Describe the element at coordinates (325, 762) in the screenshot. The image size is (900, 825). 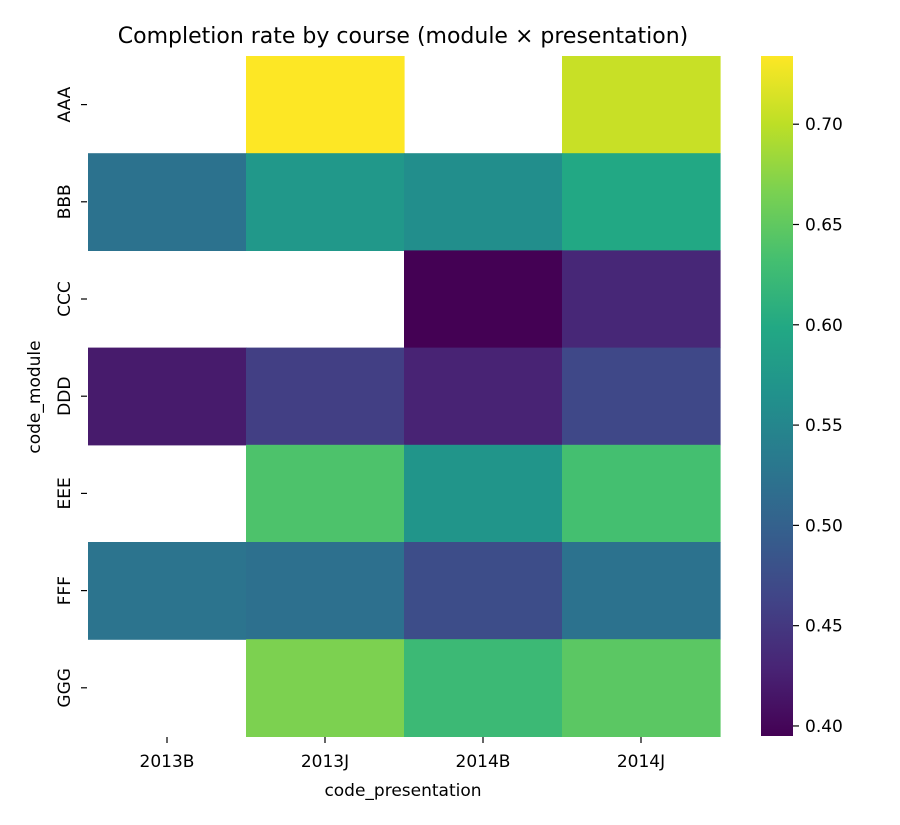
I see `x-tick-label: 2013J` at that location.